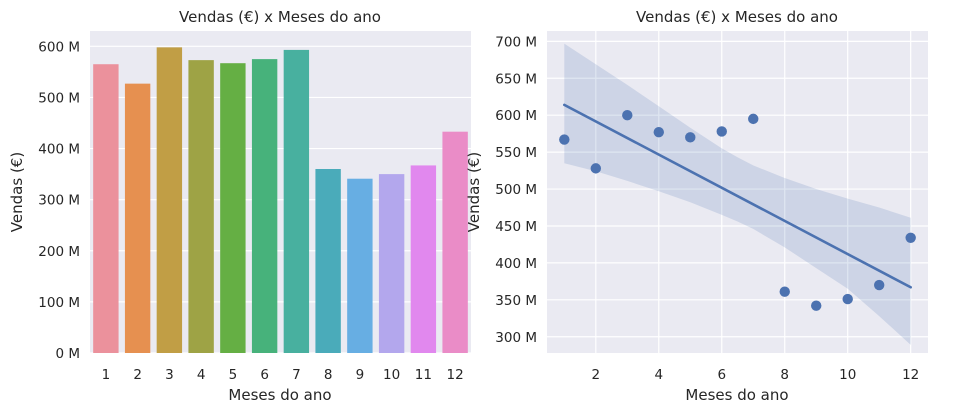 The image size is (964, 413). I want to click on bar-y-tick-label: 500 M, so click(59, 98).